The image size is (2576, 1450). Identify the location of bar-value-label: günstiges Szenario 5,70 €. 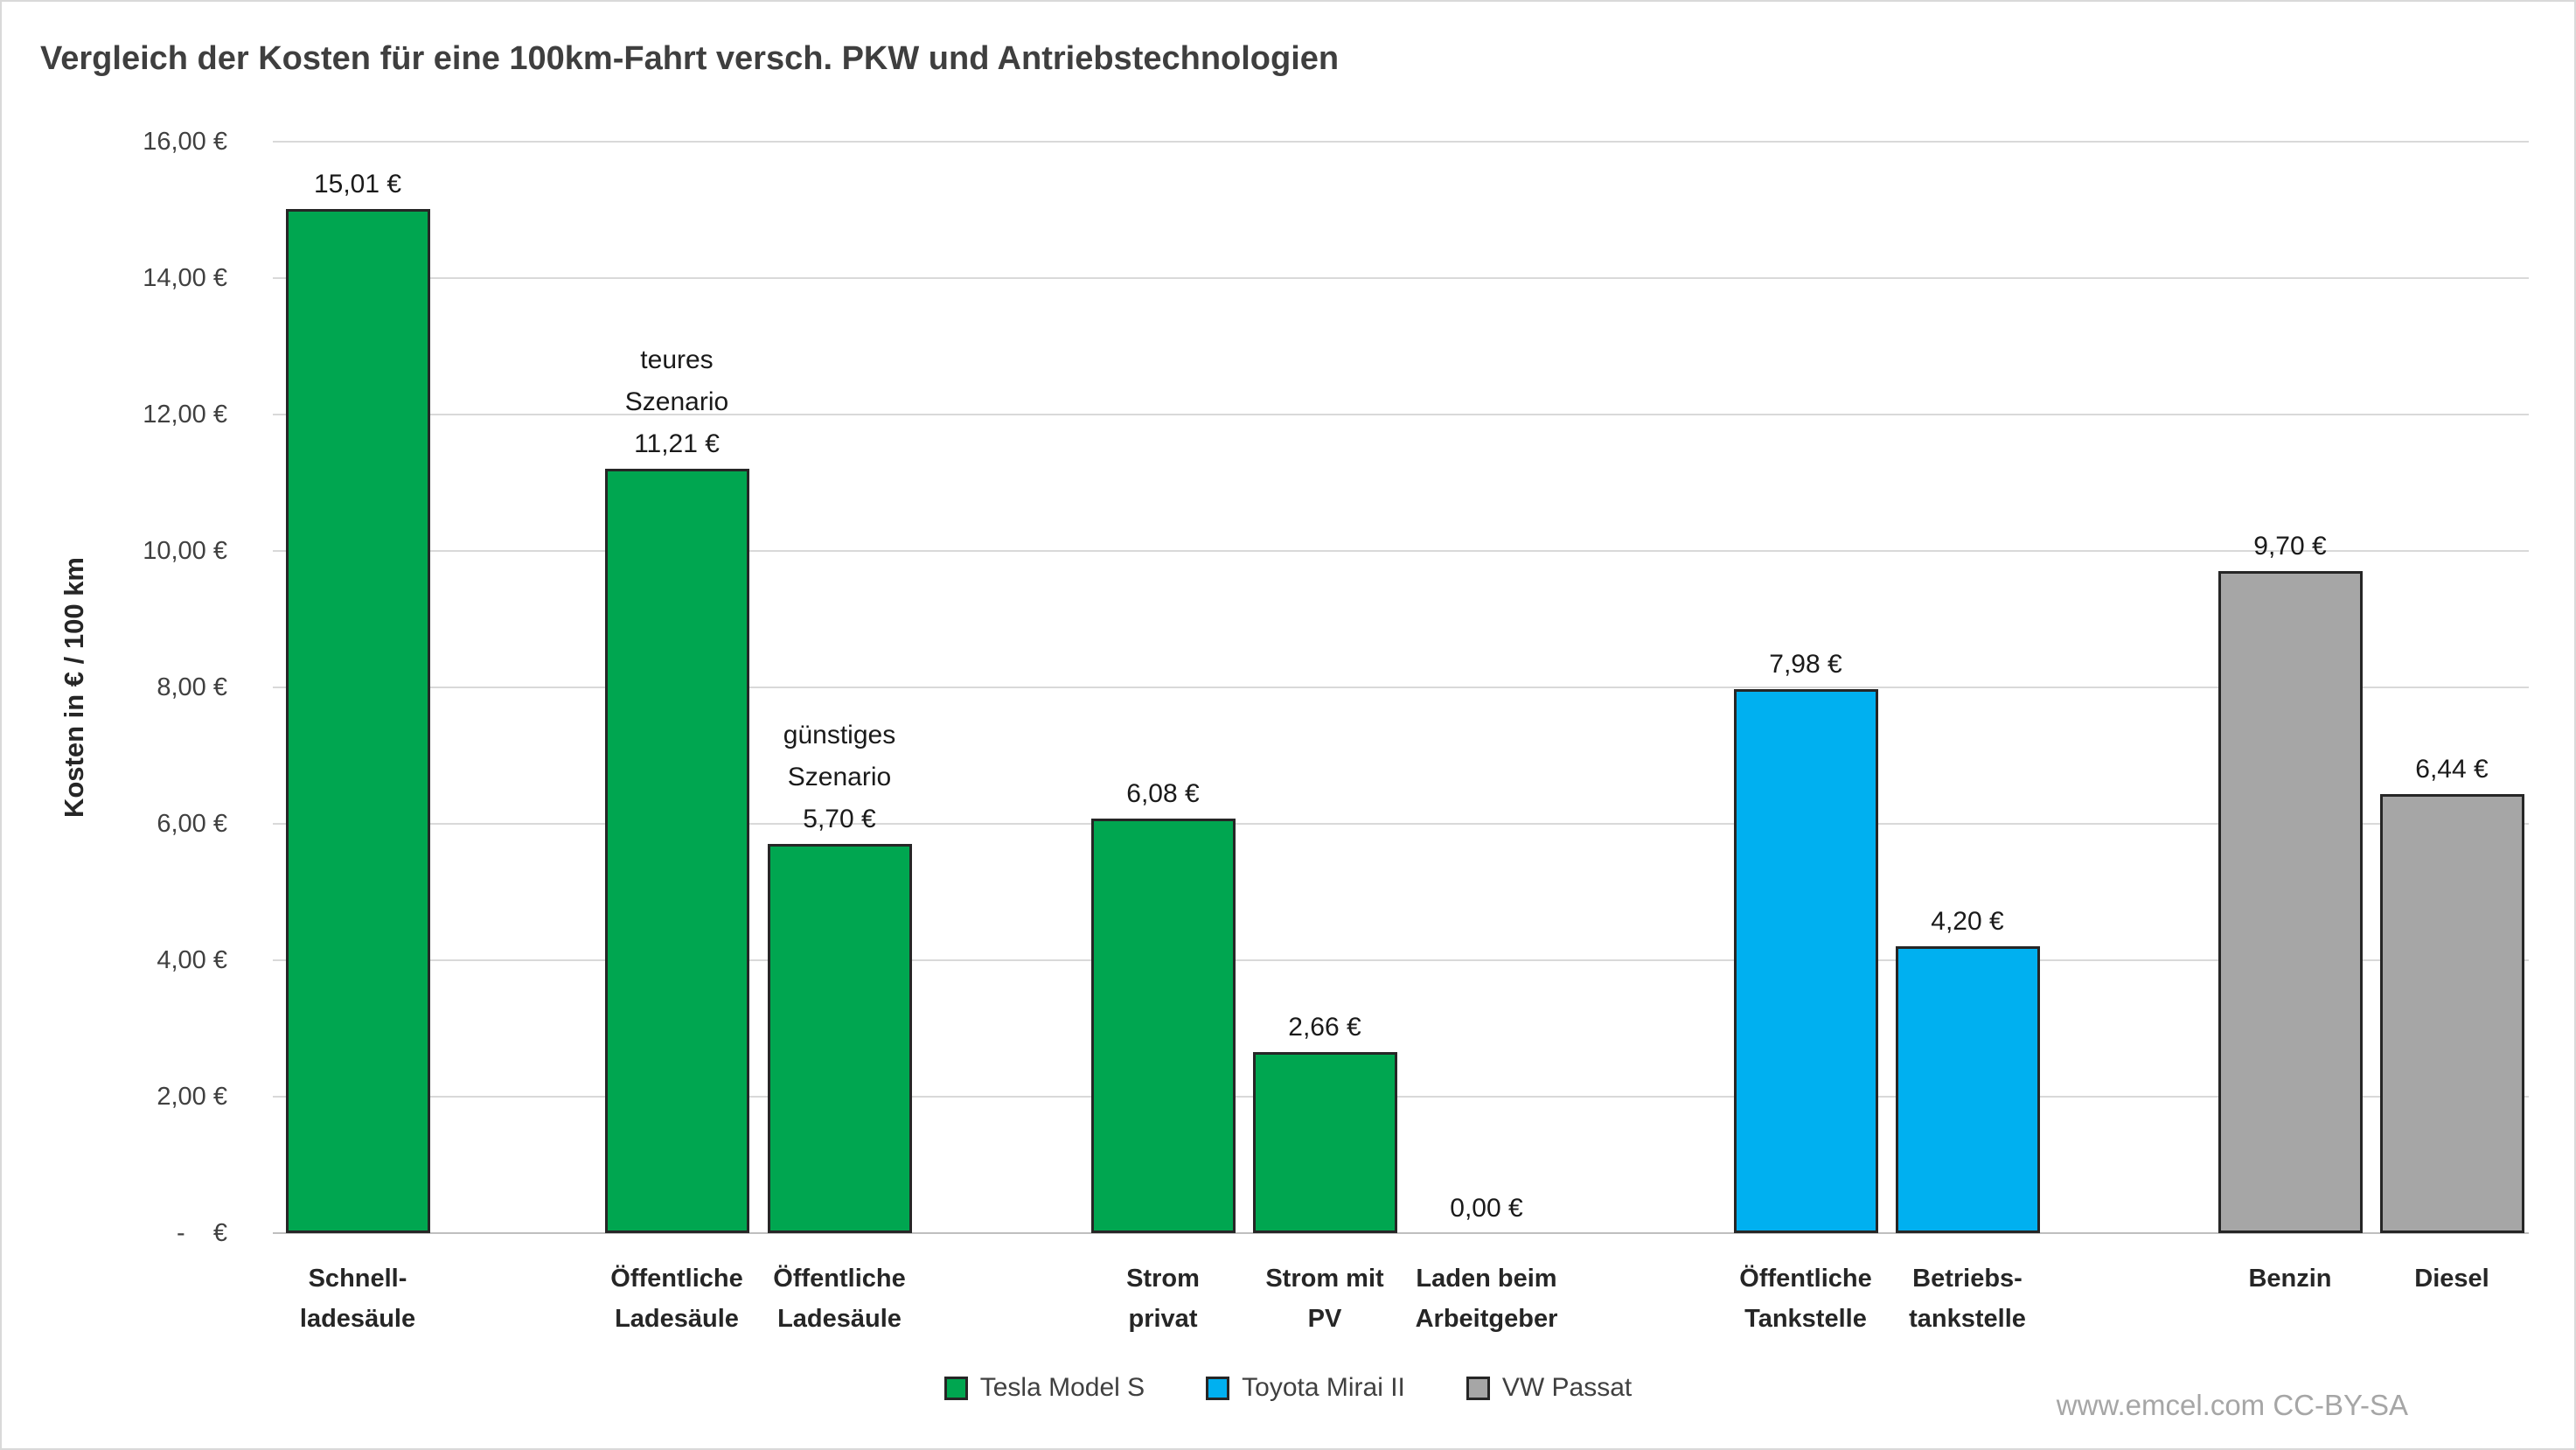
(839, 777).